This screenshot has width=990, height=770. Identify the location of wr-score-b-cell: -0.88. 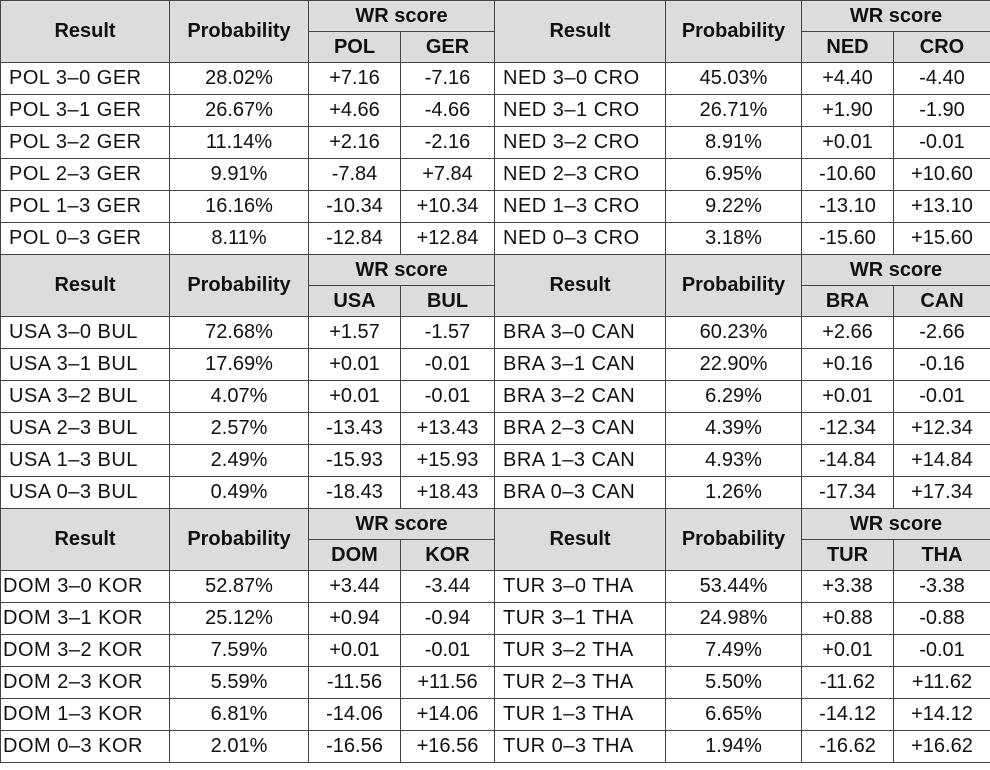
(941, 618).